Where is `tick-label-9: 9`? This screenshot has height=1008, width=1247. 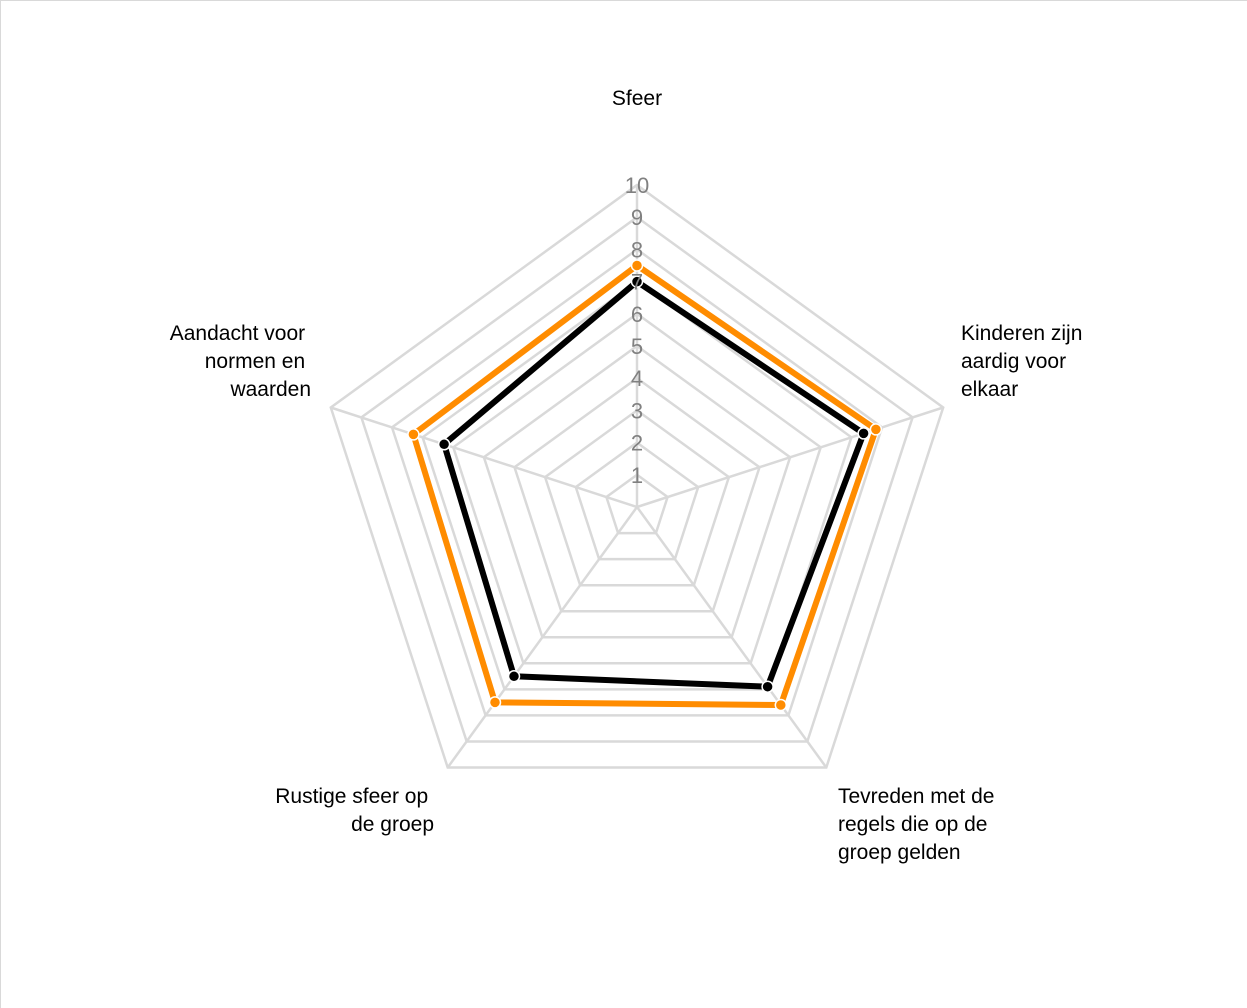
tick-label-9: 9 is located at coordinates (637, 217).